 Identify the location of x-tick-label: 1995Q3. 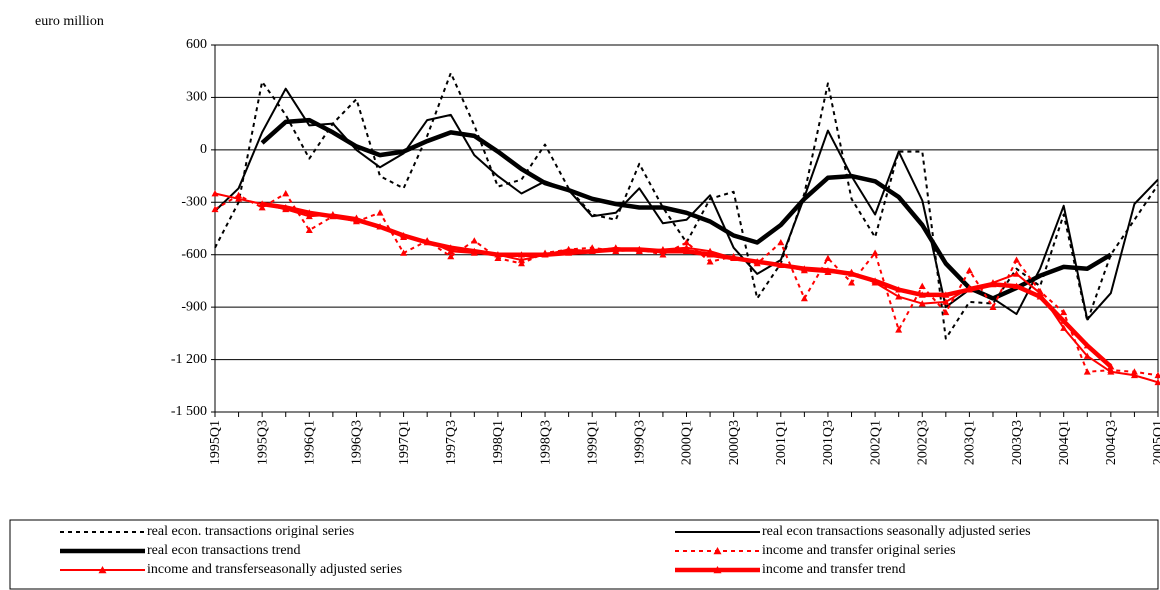
(262, 442).